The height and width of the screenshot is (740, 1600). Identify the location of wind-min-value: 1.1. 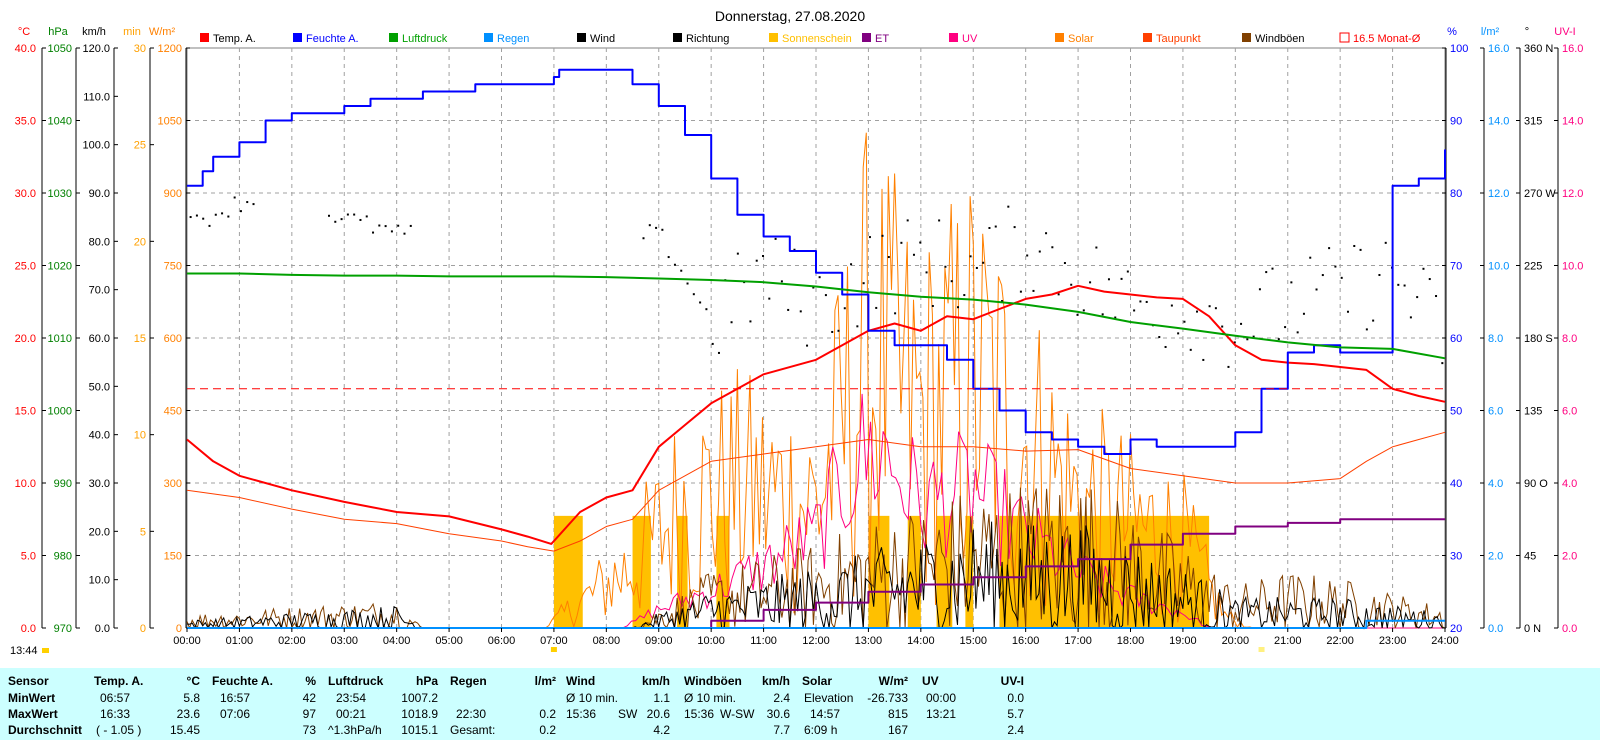
(661, 698).